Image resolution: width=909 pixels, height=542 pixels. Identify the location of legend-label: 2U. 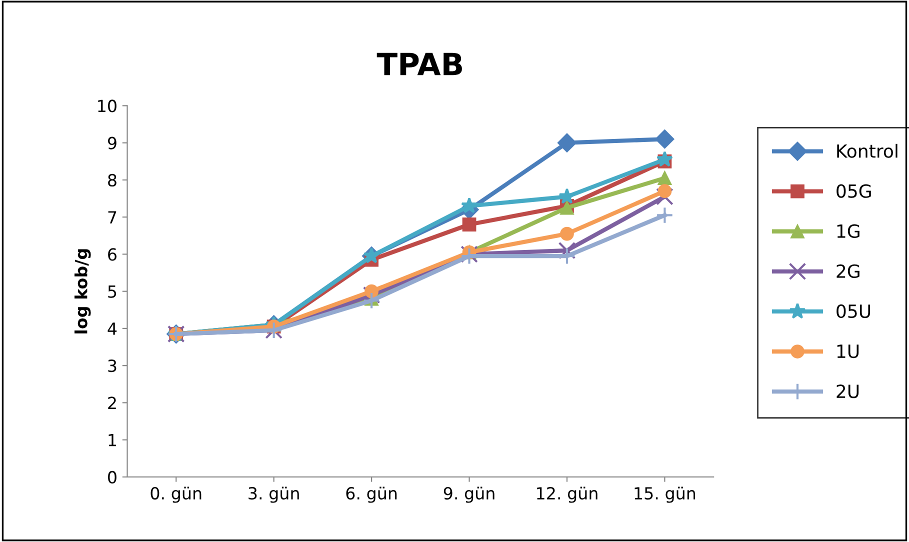
(847, 391).